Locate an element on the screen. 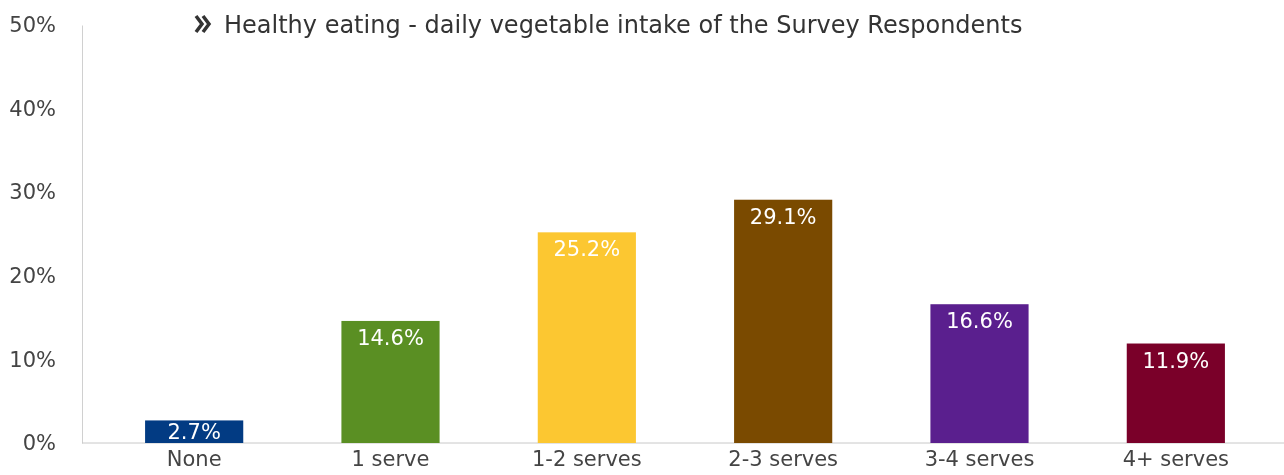 The height and width of the screenshot is (475, 1284). y-tick-label: 0% is located at coordinates (39, 443).